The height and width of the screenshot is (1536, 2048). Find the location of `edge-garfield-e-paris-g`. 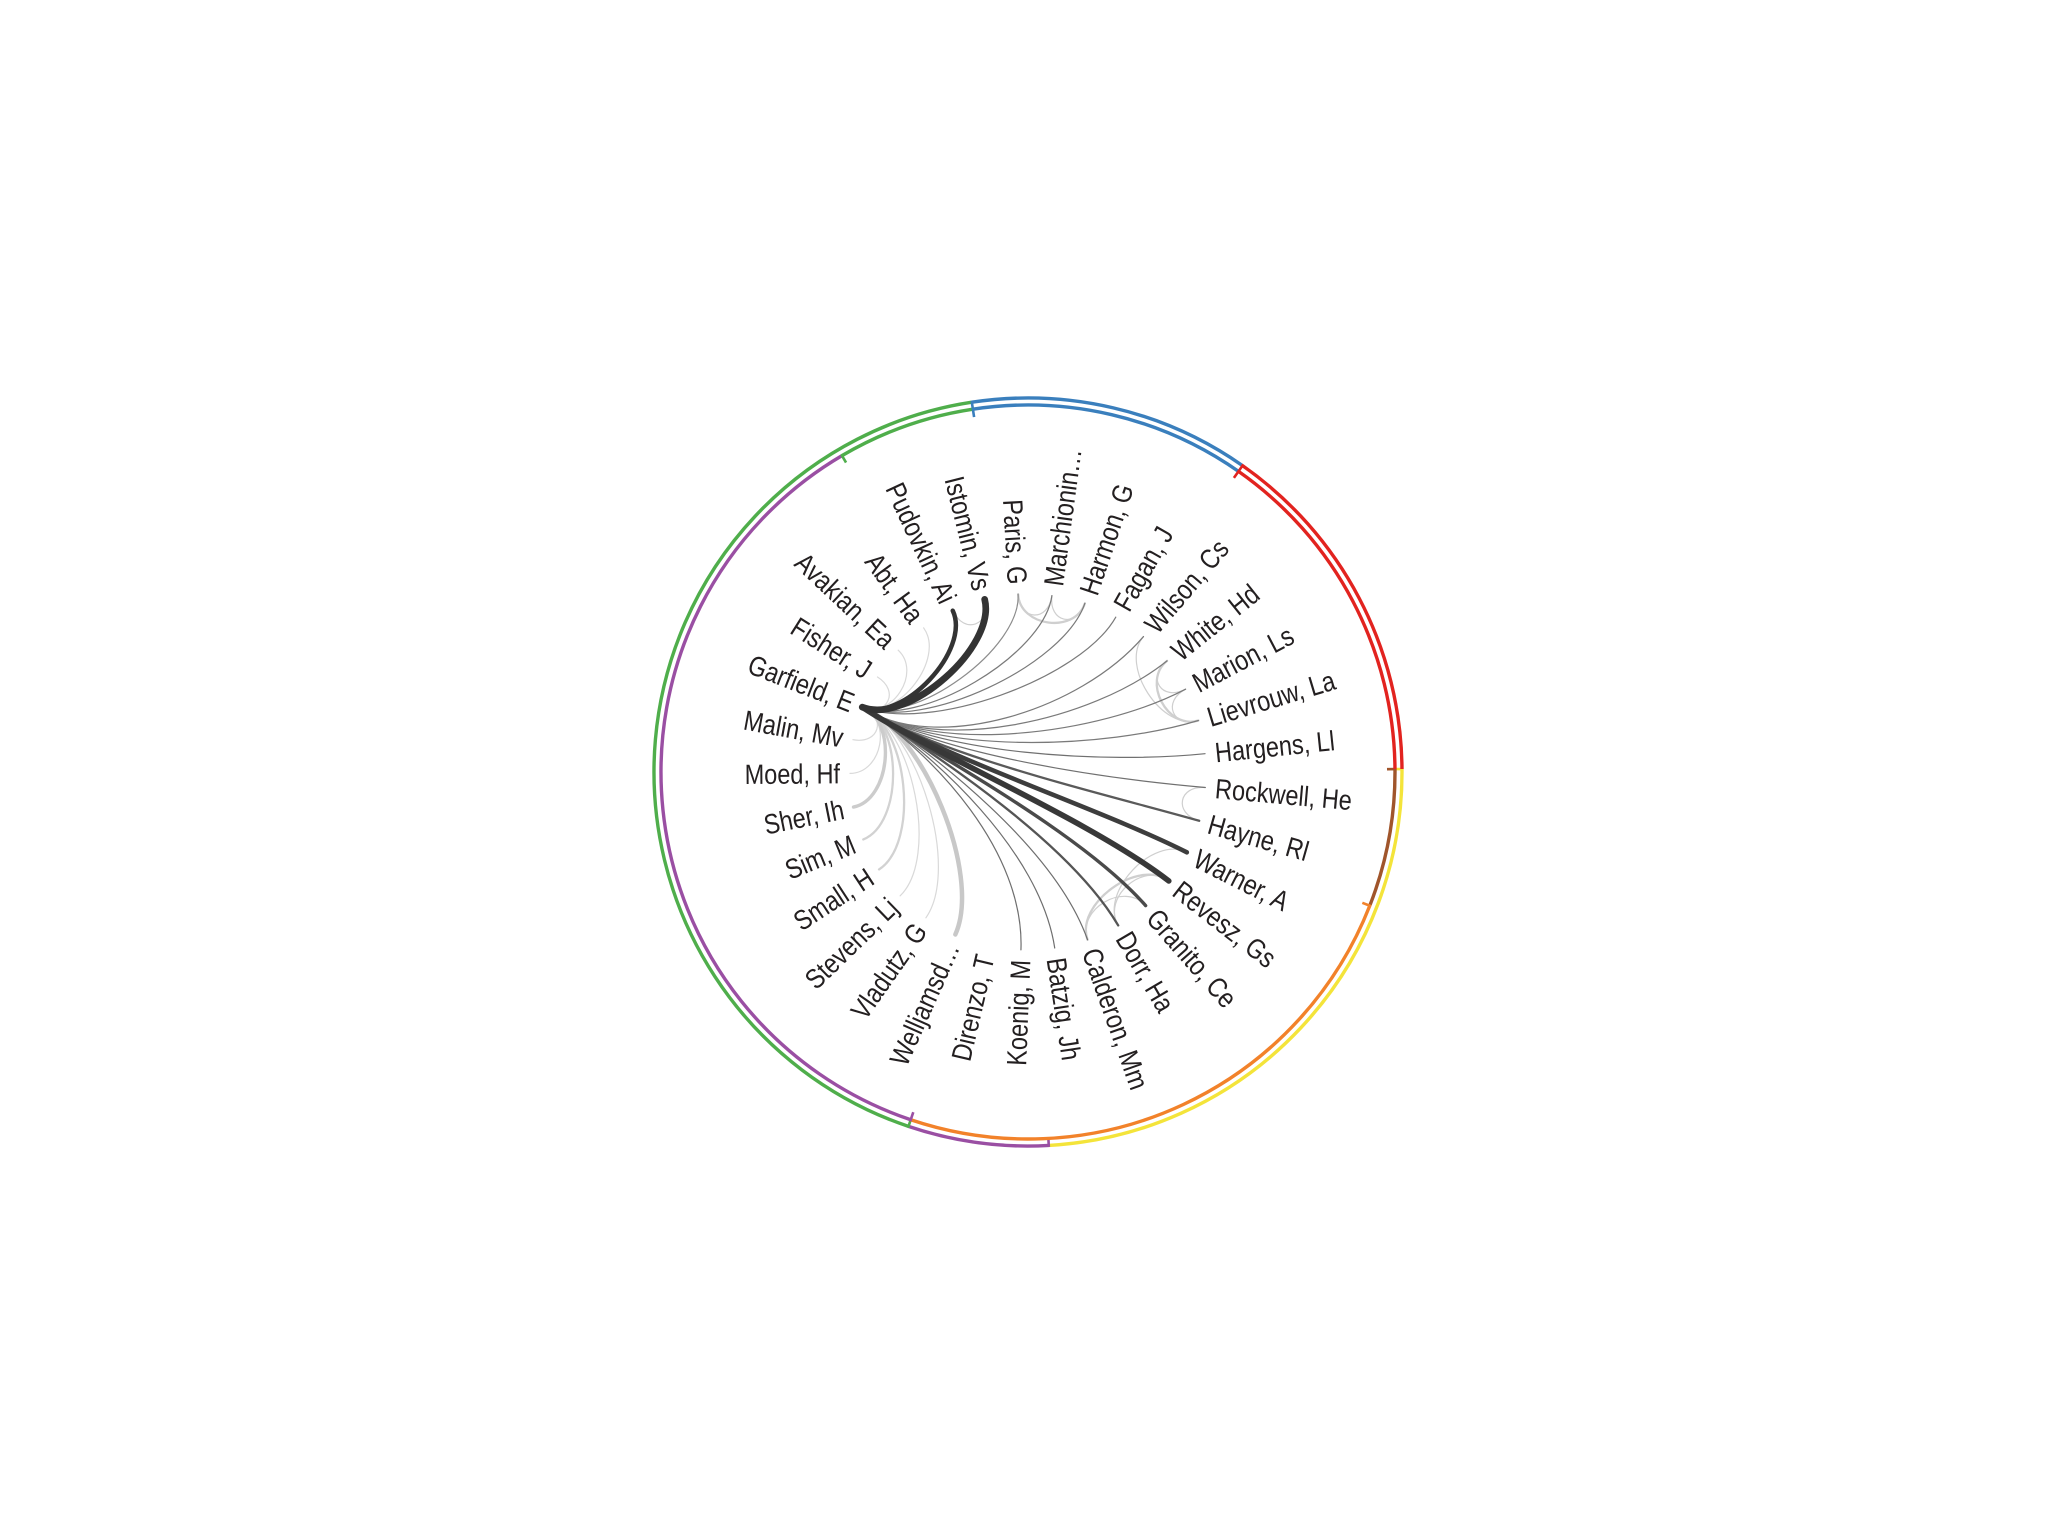

edge-garfield-e-paris-g is located at coordinates (940, 652).